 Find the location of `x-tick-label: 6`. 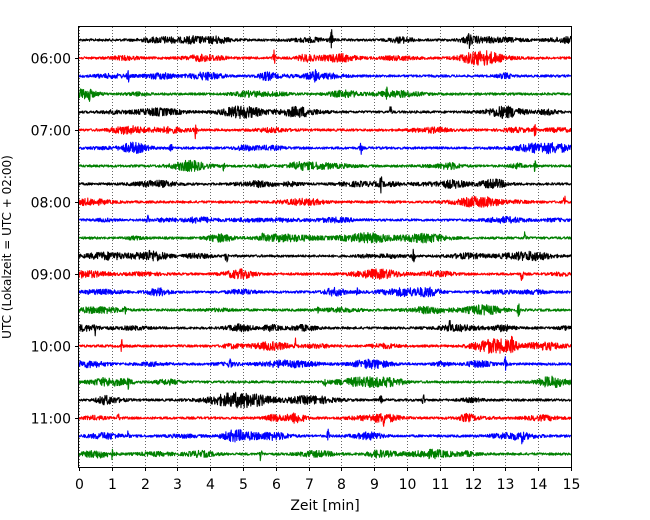

x-tick-label: 6 is located at coordinates (276, 485).